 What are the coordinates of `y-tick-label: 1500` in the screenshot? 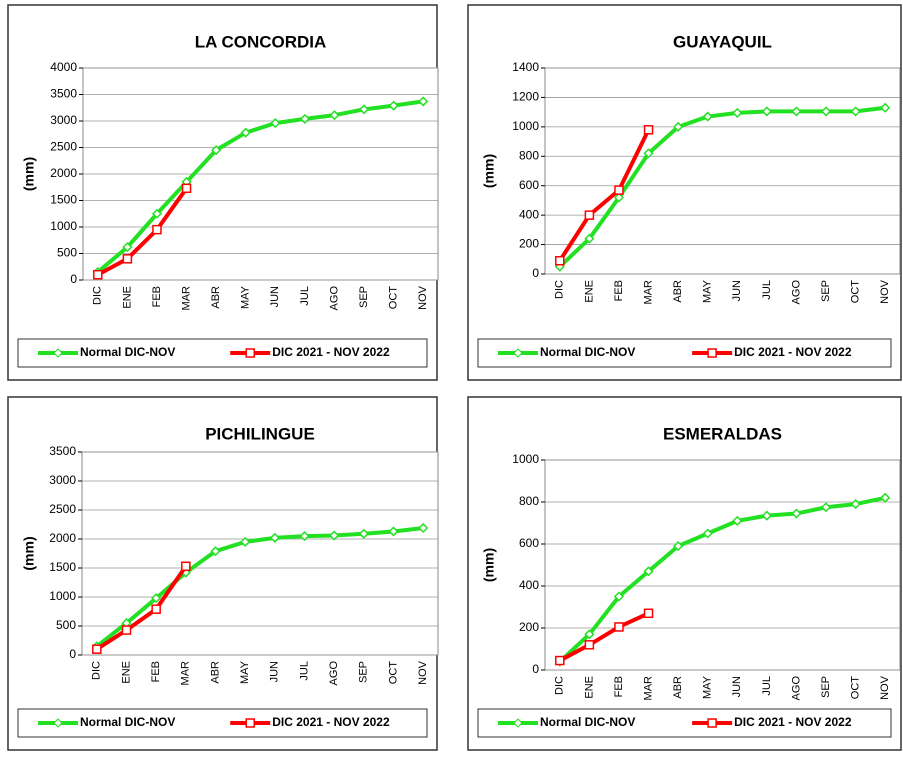 It's located at (63, 200).